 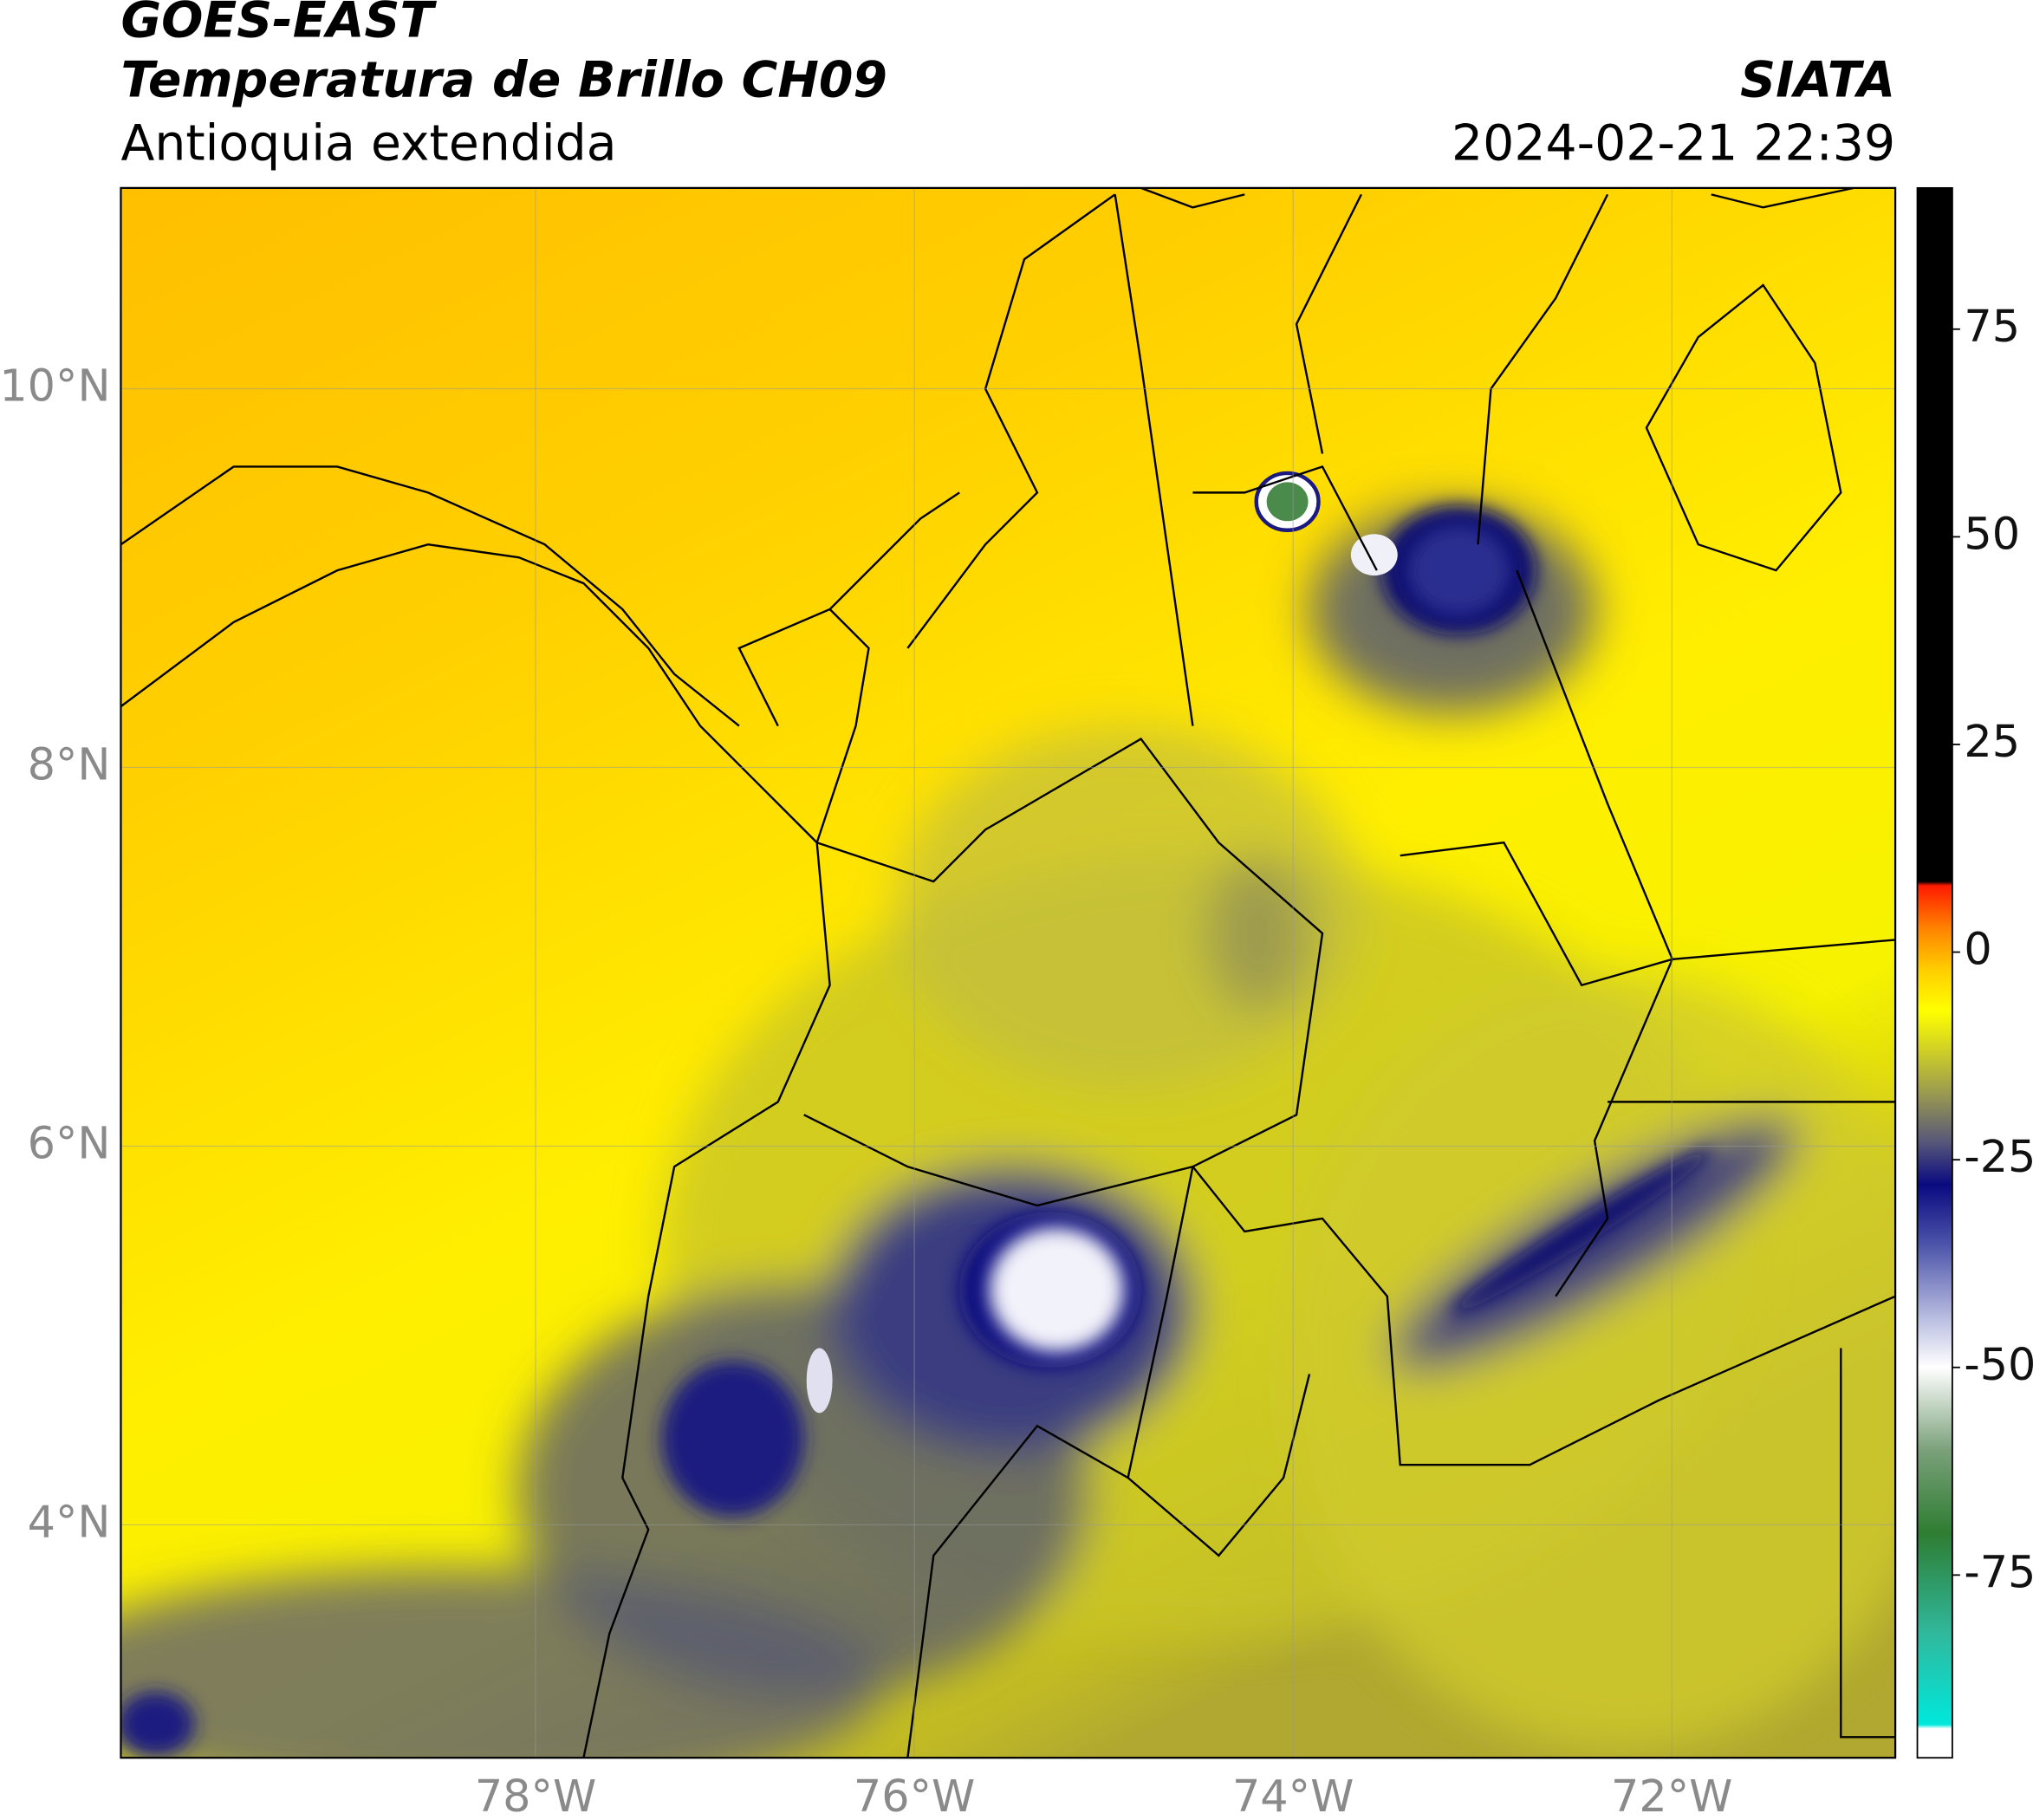 I want to click on title: GOES-EAST, so click(x=278, y=24).